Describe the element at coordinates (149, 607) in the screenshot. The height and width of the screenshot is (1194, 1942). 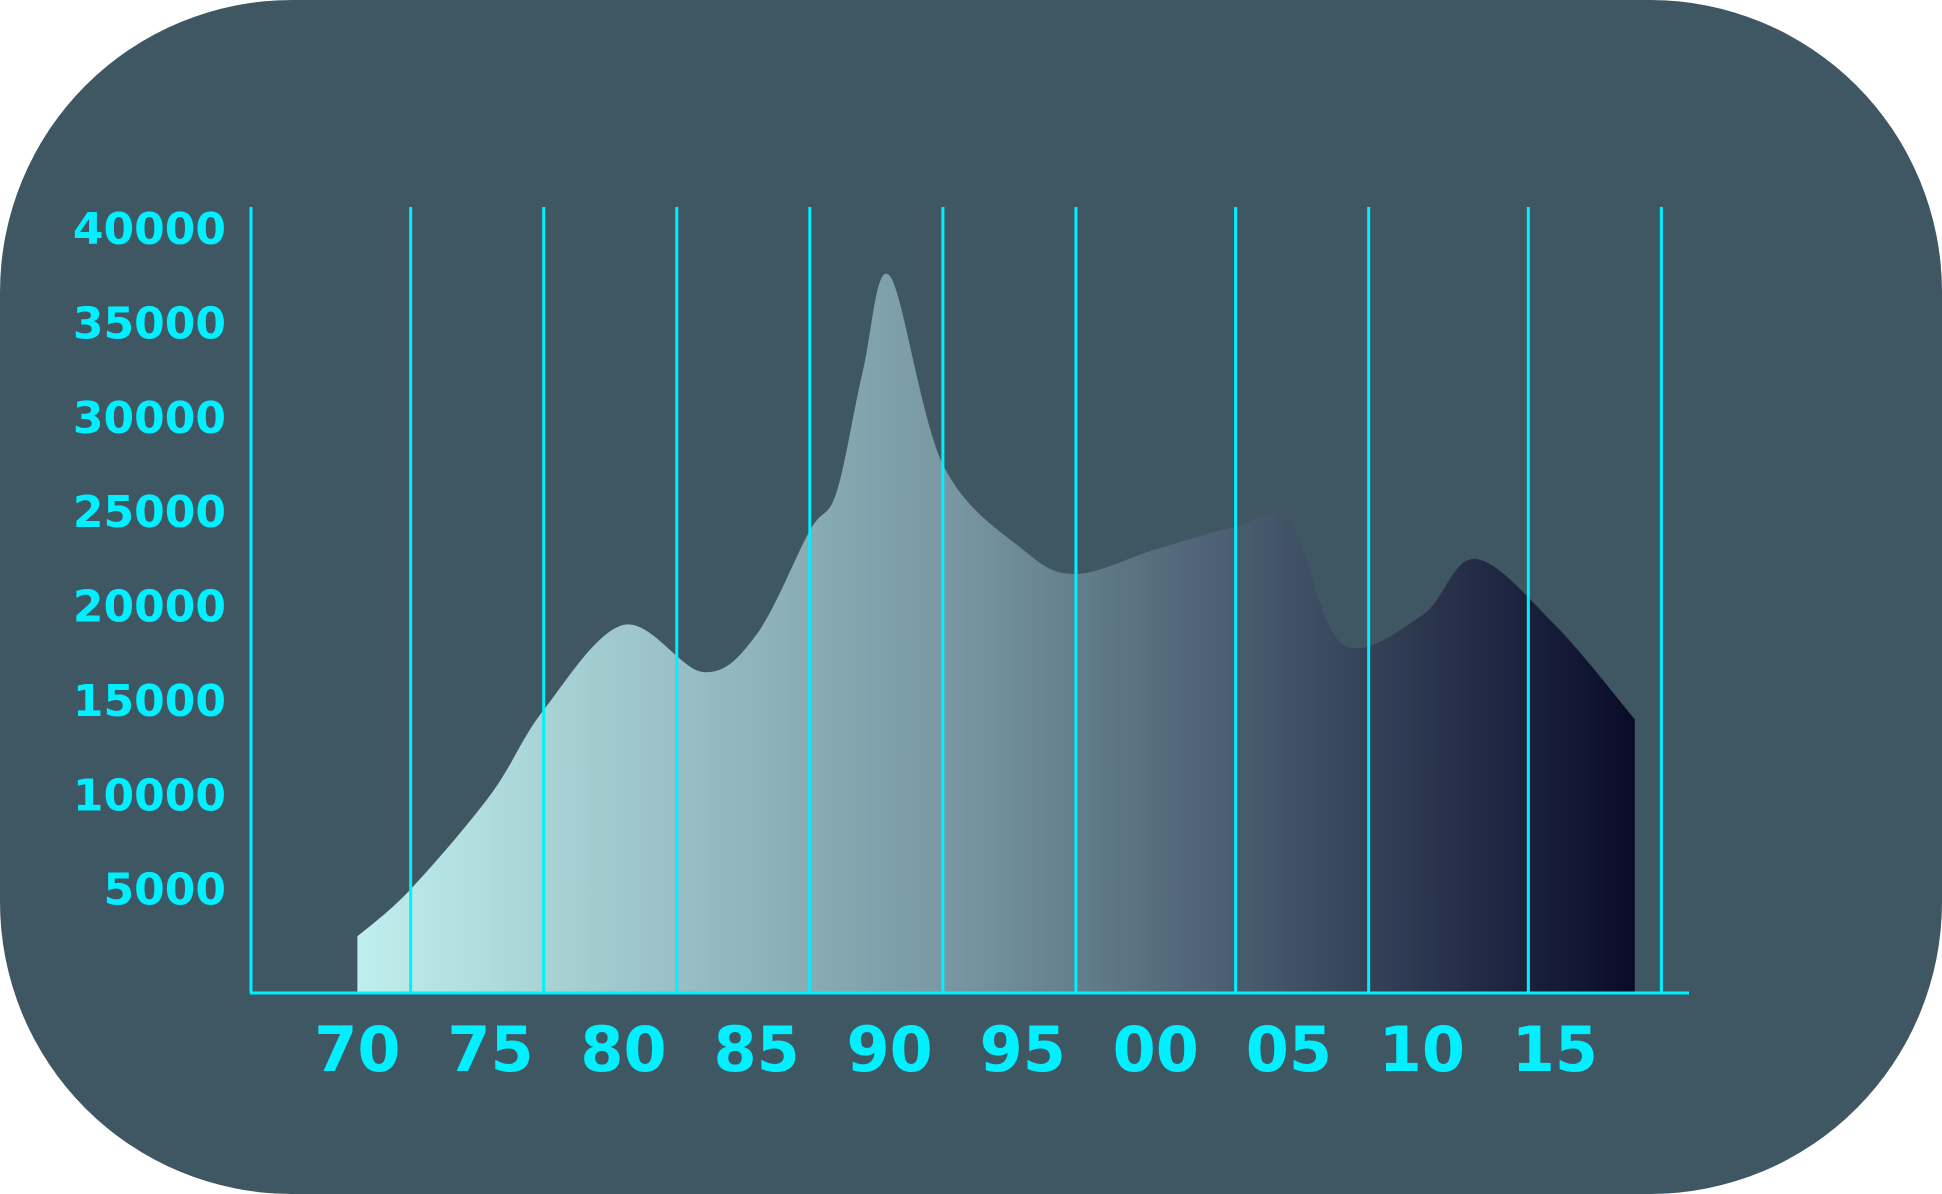
I see `y-tick-label: 20000` at that location.